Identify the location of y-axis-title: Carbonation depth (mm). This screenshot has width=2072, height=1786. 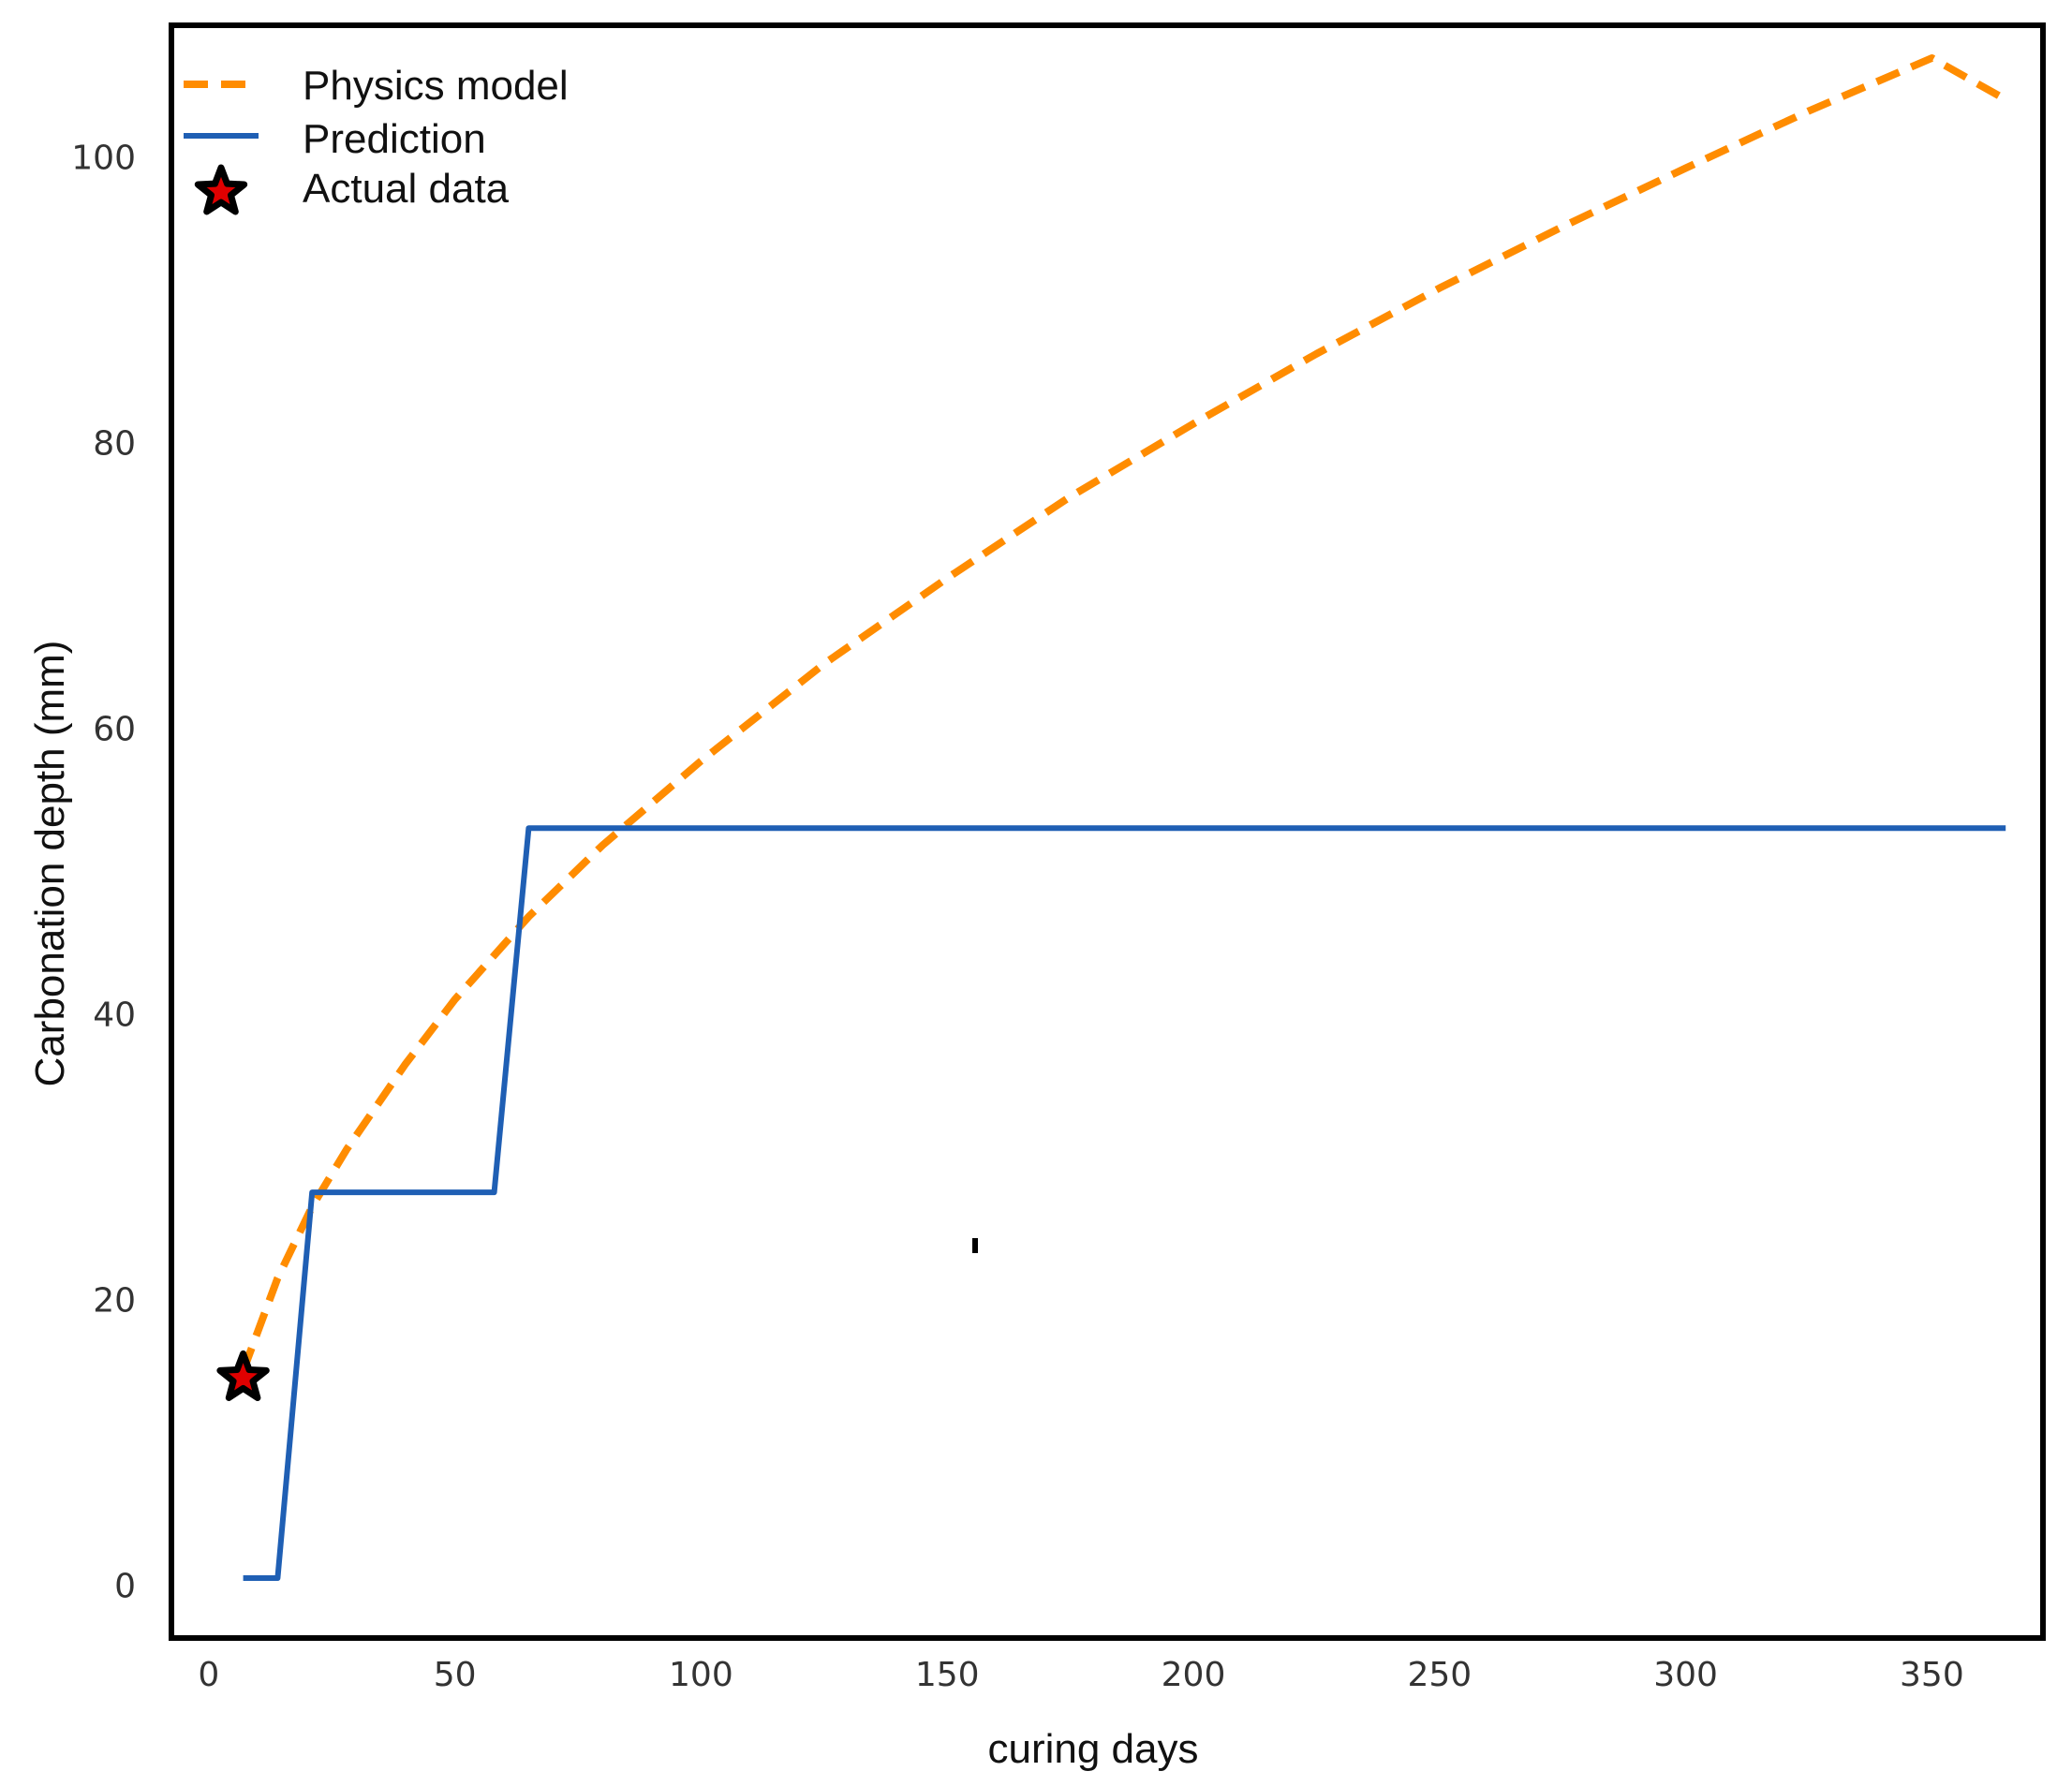
(50, 864).